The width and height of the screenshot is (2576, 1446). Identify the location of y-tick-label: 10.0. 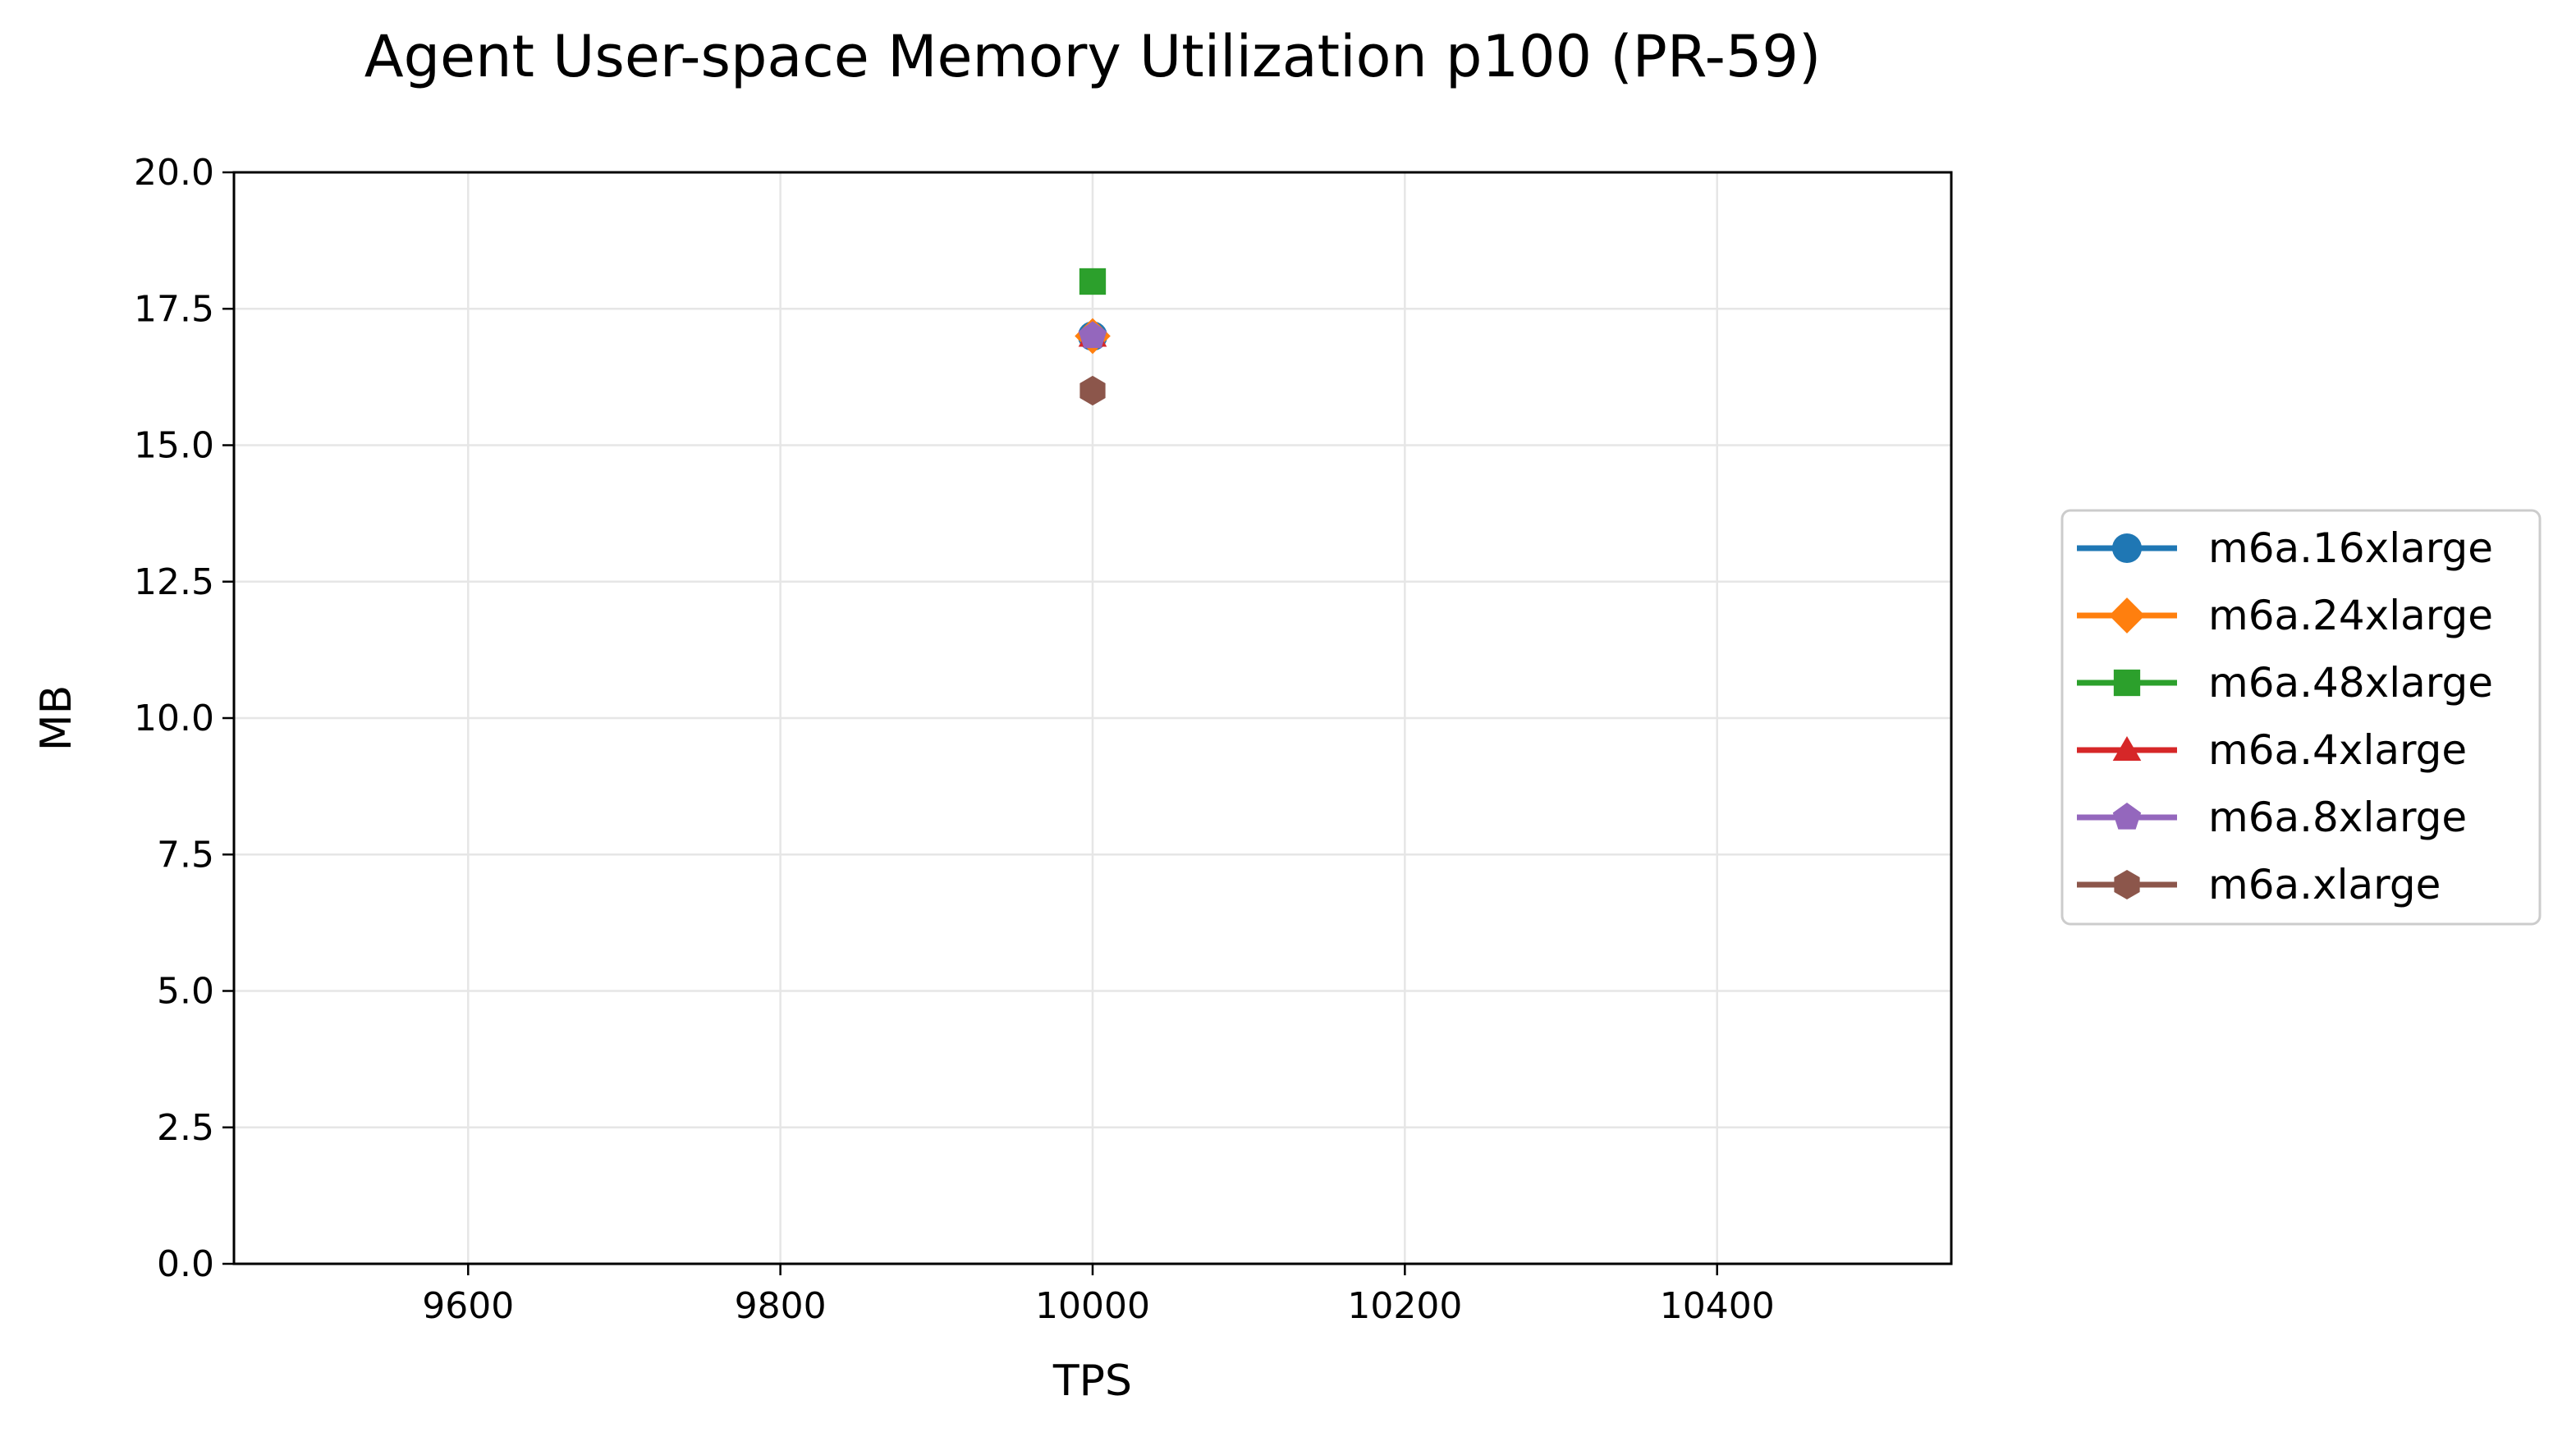
(174, 718).